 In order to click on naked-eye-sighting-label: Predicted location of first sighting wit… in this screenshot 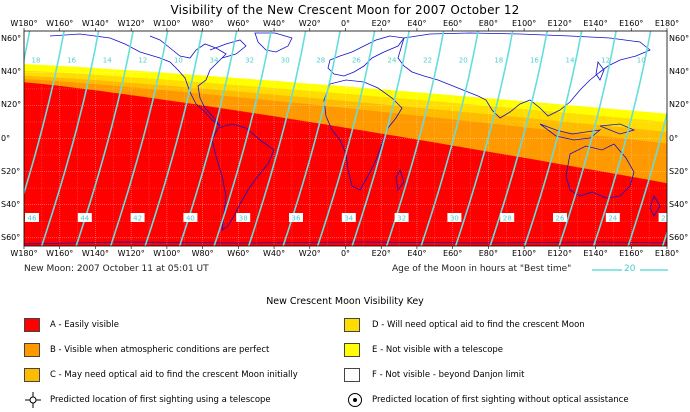, I will do `click(500, 400)`.